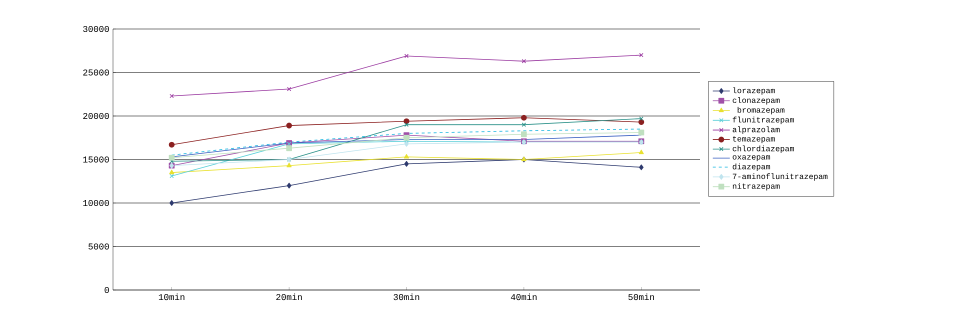 The height and width of the screenshot is (331, 970). I want to click on y-tick-label: 20000, so click(96, 116).